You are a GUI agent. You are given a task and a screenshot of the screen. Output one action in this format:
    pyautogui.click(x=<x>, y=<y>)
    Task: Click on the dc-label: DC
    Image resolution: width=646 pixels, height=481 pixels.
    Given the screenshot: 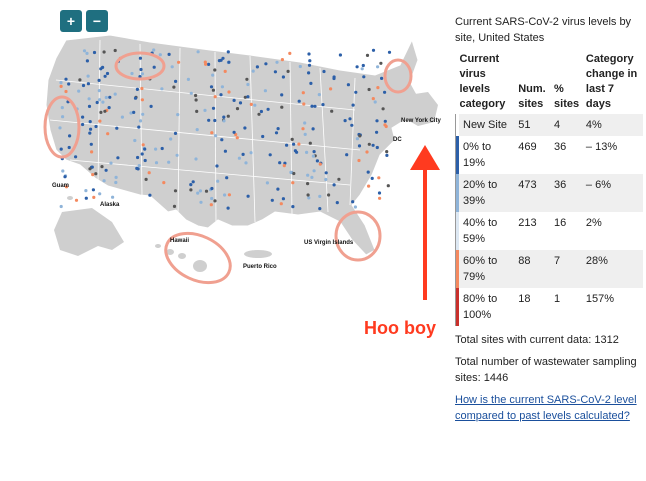 What is the action you would take?
    pyautogui.click(x=397, y=140)
    